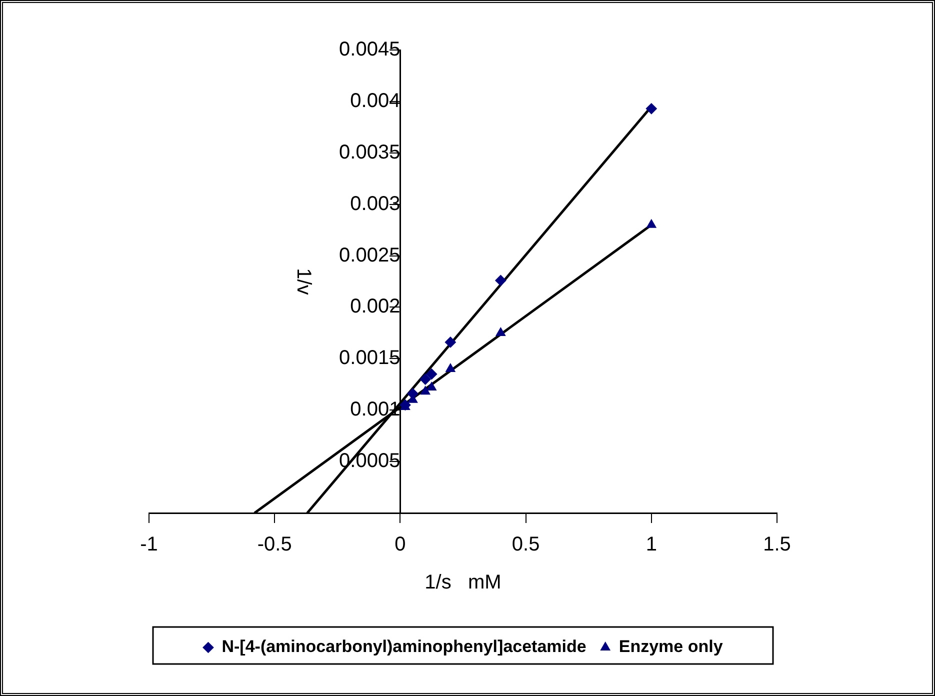 Image resolution: width=935 pixels, height=696 pixels. Describe the element at coordinates (369, 255) in the screenshot. I see `y-tick-label: 0.0025` at that location.